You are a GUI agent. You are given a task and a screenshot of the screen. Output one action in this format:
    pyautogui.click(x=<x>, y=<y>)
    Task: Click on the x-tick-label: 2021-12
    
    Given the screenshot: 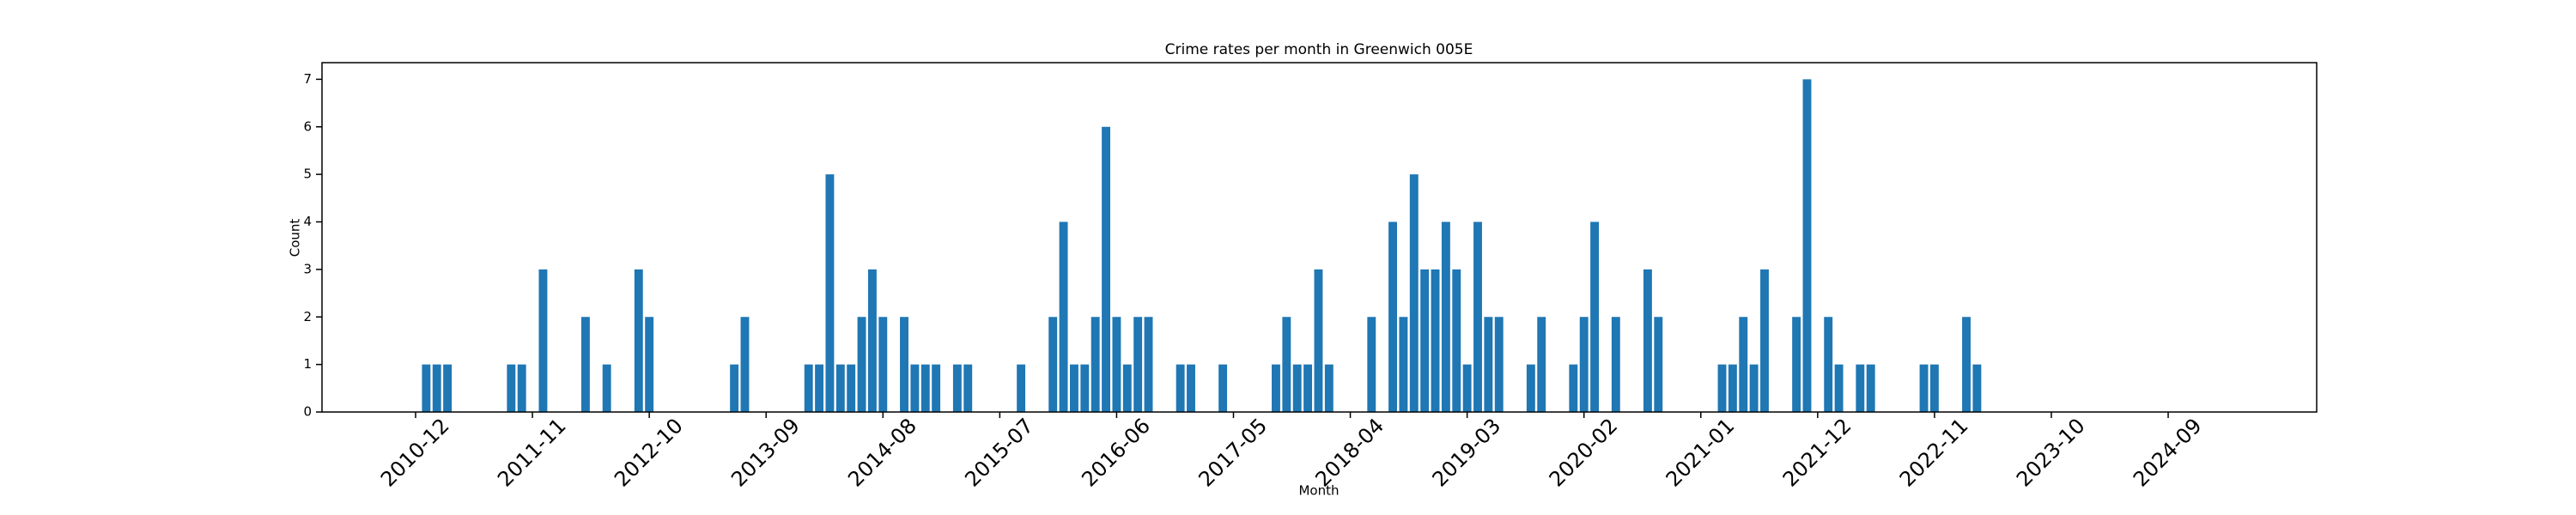 What is the action you would take?
    pyautogui.click(x=1817, y=453)
    